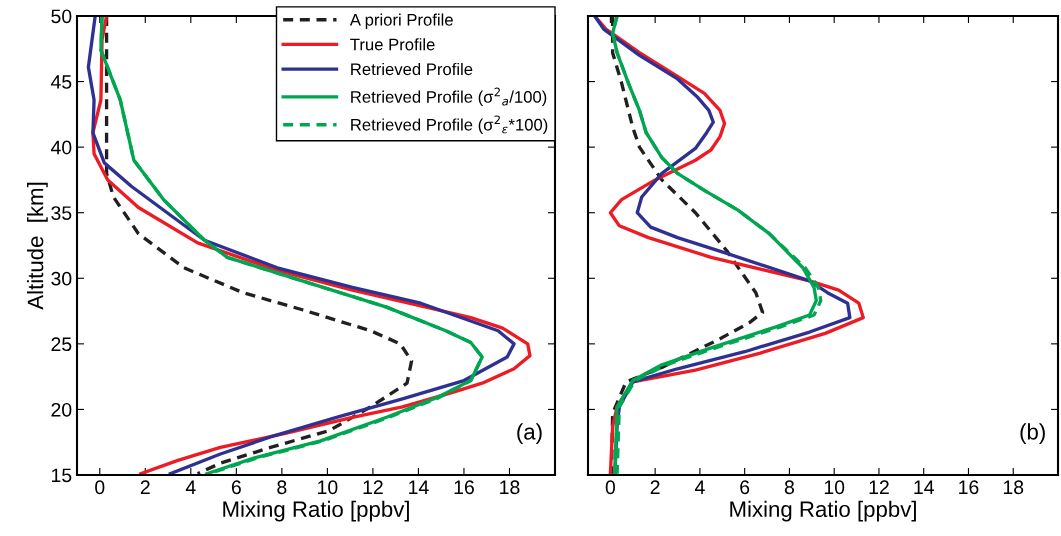 This screenshot has height=536, width=1061. Describe the element at coordinates (61, 16) in the screenshot. I see `y-tick-label: 50` at that location.